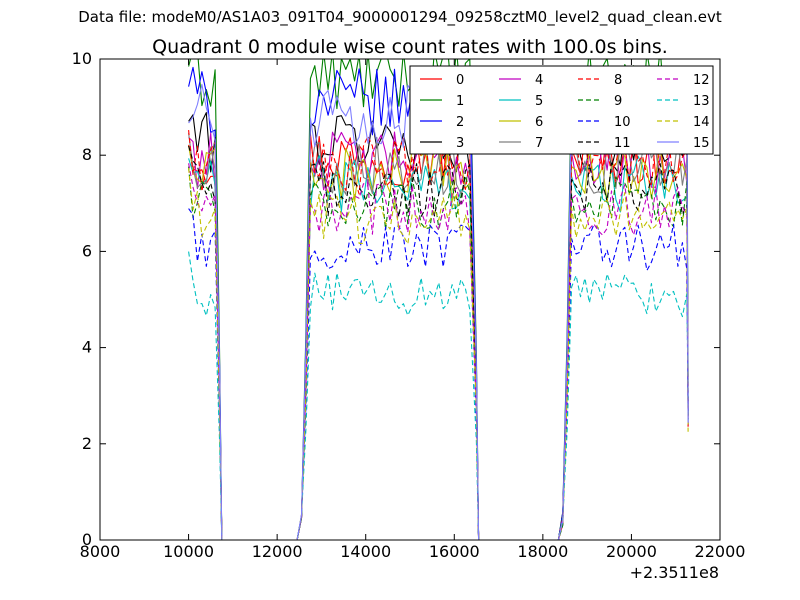 Image resolution: width=800 pixels, height=600 pixels. I want to click on legend-label-6: 6, so click(539, 122).